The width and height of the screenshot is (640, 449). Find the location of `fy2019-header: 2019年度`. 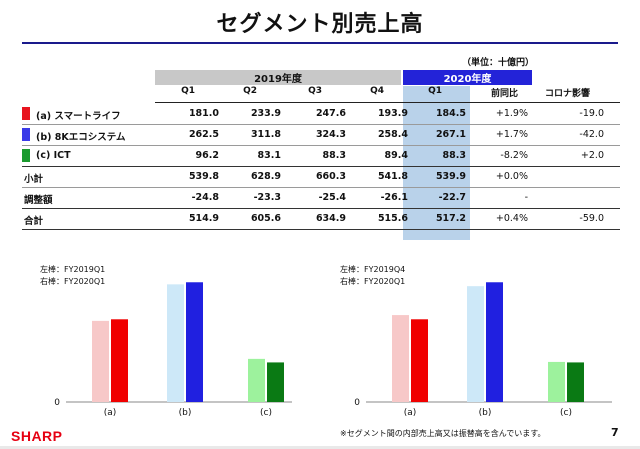

fy2019-header: 2019年度 is located at coordinates (278, 77).